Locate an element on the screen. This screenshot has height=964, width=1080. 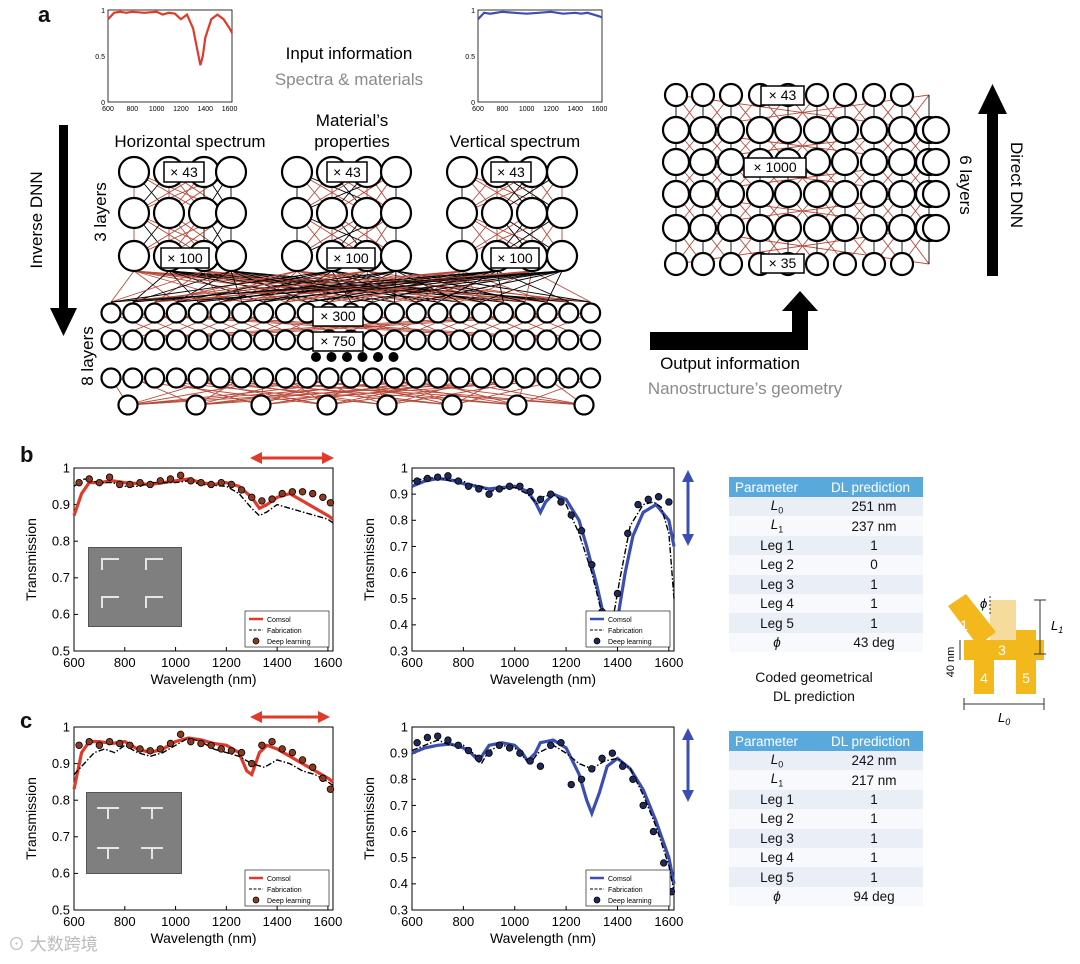
table-row: ϕ 94 deg is located at coordinates (826, 896).